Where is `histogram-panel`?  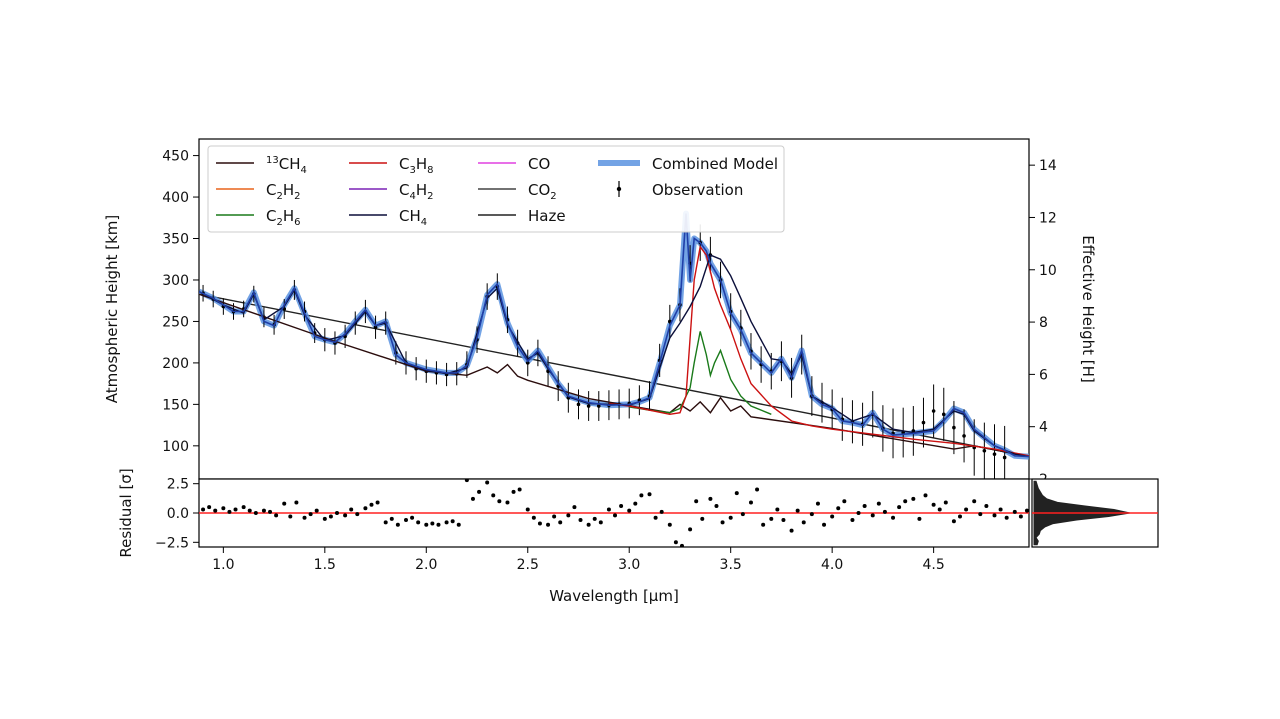
histogram-panel is located at coordinates (1095, 513).